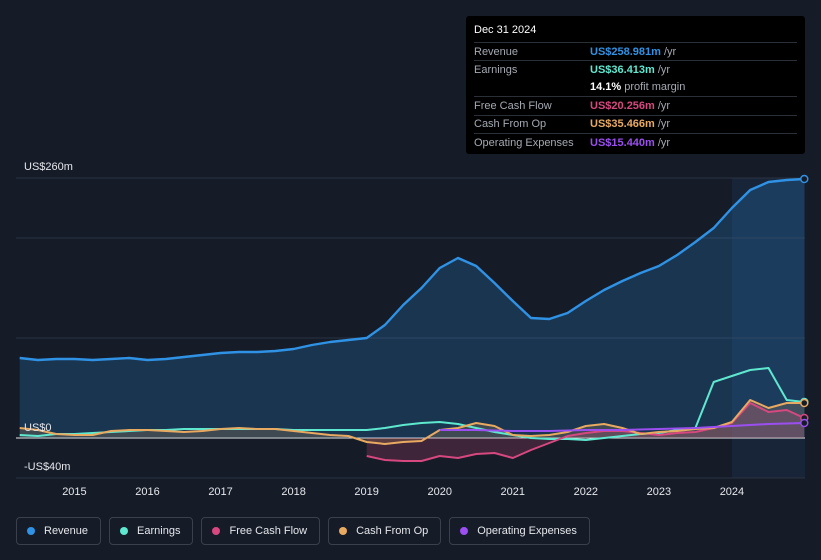 Image resolution: width=821 pixels, height=560 pixels. I want to click on tooltip-value: US$35.466m, so click(622, 124).